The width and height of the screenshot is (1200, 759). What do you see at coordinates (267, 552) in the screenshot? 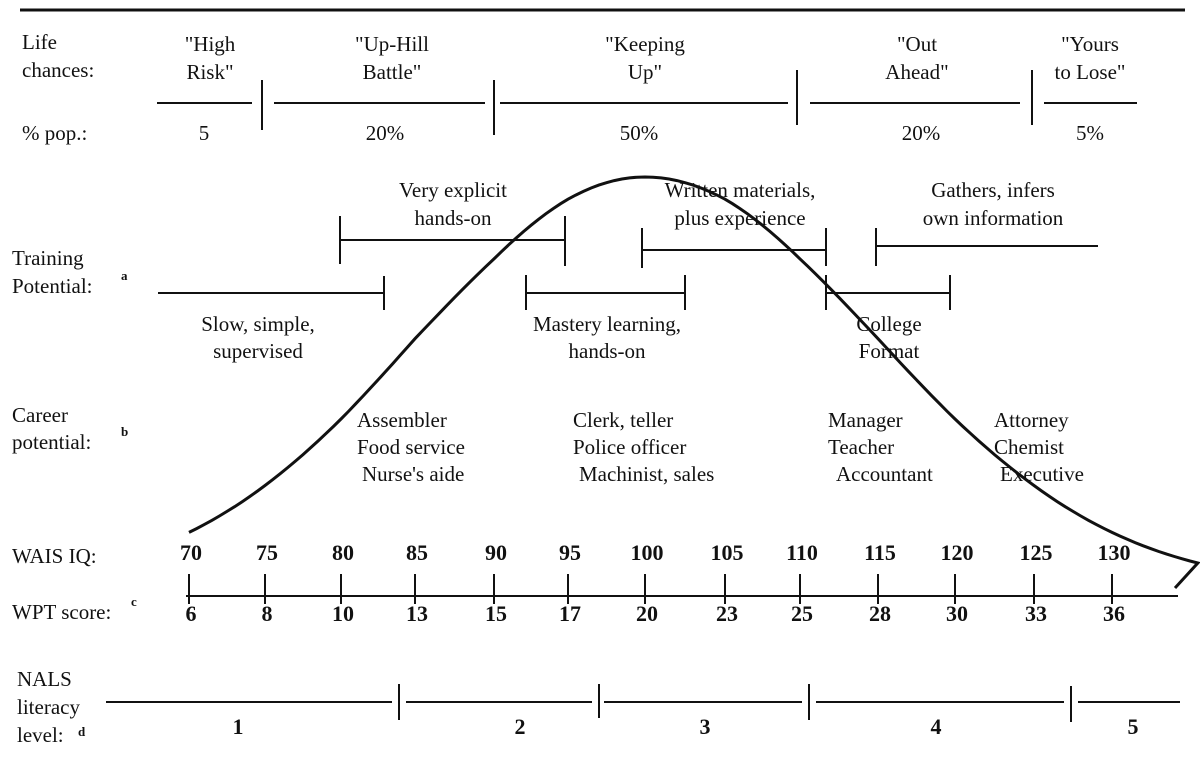
I see `wais-iq-tick-label: 75` at bounding box center [267, 552].